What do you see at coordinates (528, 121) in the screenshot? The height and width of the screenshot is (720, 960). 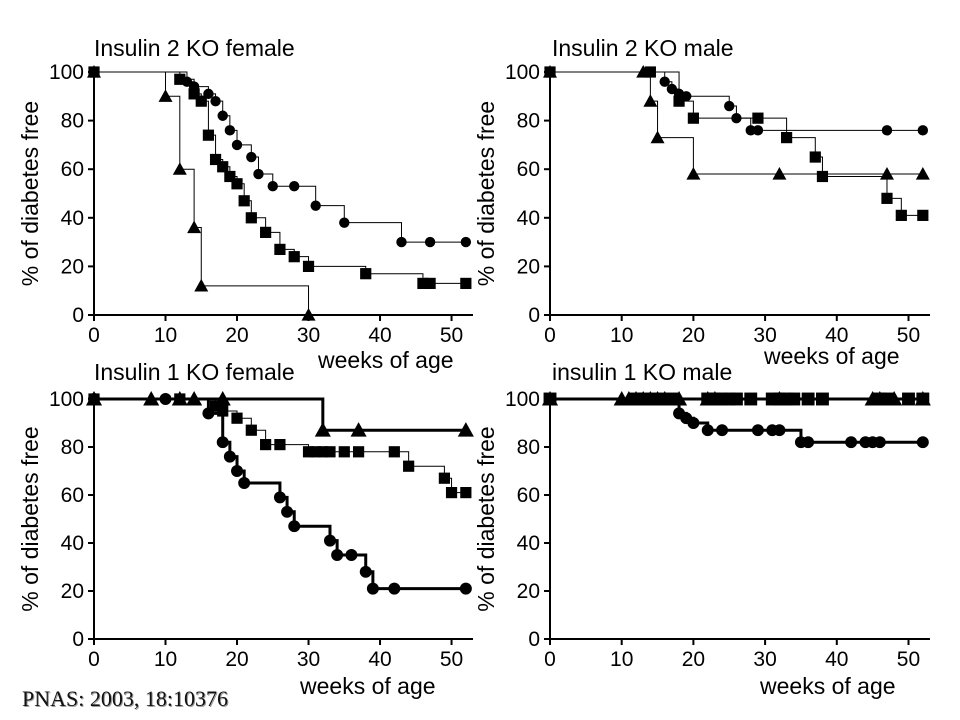 I see `y-tick-label: 80` at bounding box center [528, 121].